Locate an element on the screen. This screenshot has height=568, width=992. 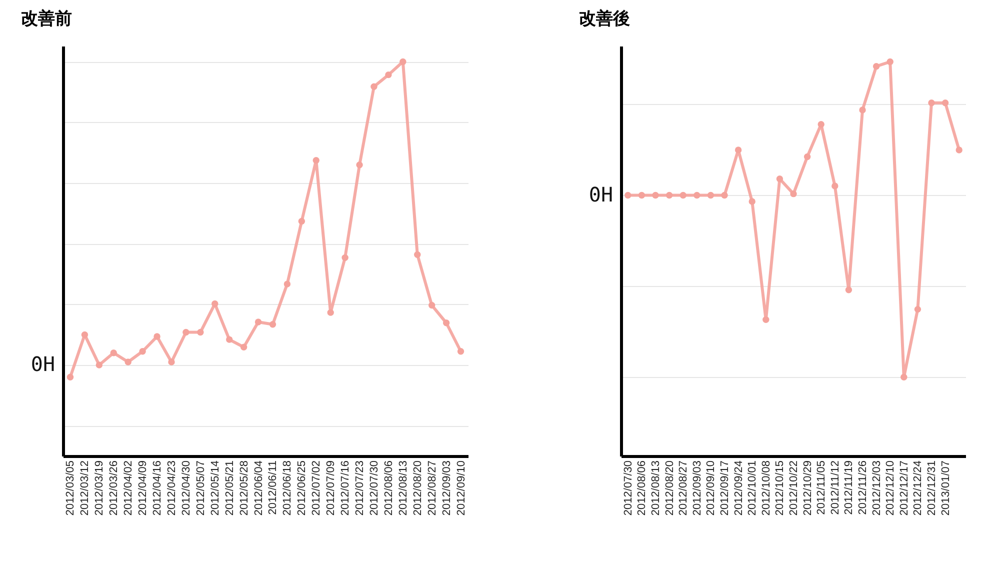
x-tick-label: 2012/09/24 is located at coordinates (738, 488).